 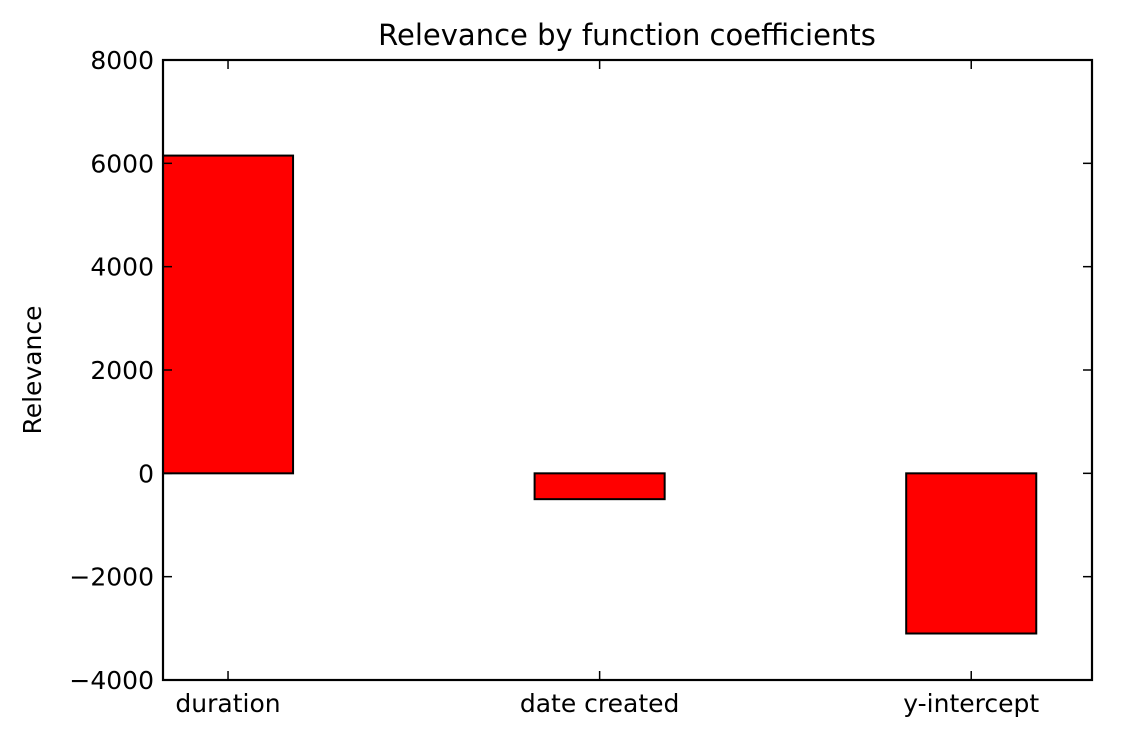 I want to click on bar-duration, so click(x=228, y=314).